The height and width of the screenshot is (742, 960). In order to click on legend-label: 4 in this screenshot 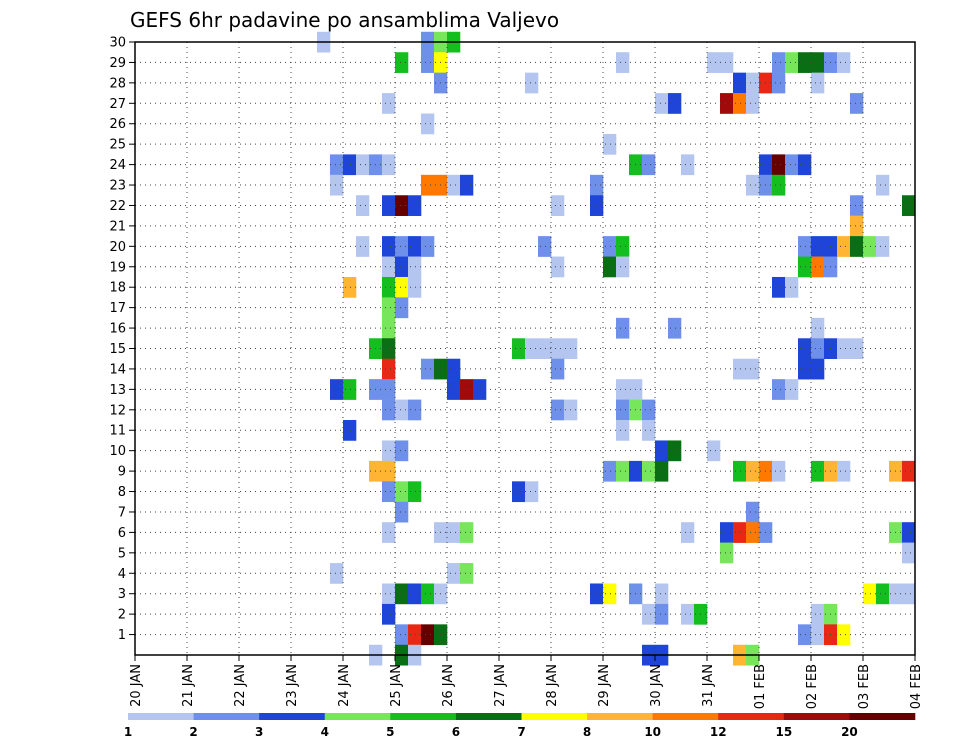, I will do `click(325, 732)`.